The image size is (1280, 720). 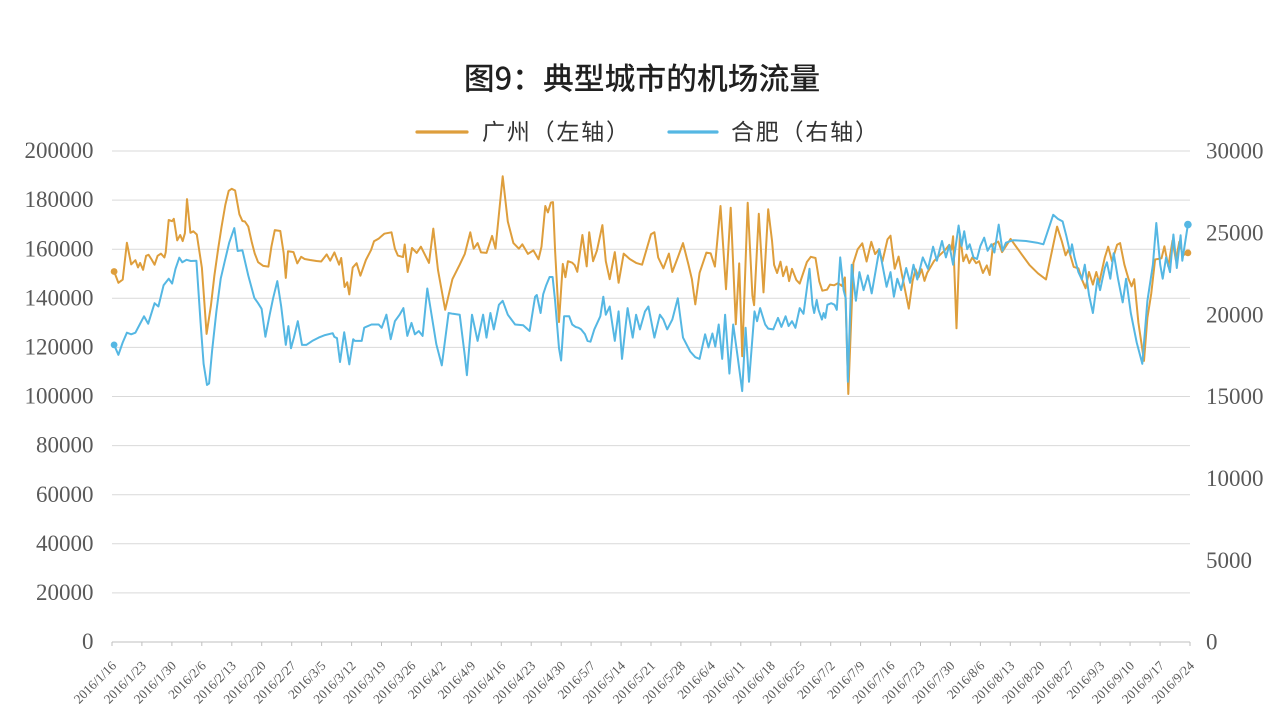 I want to click on svg-text: 40000, so click(x=65, y=543).